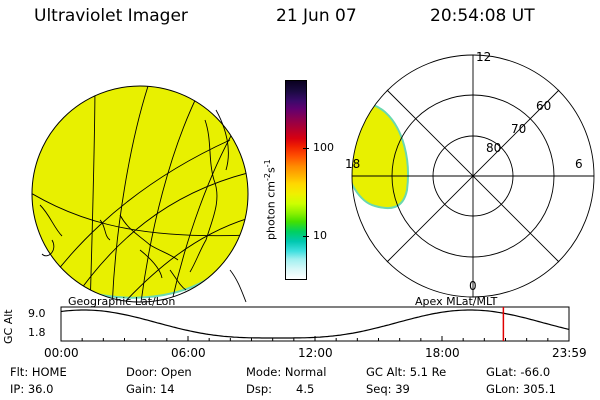 The image size is (600, 400). I want to click on mlat-label-60: 60, so click(543, 106).